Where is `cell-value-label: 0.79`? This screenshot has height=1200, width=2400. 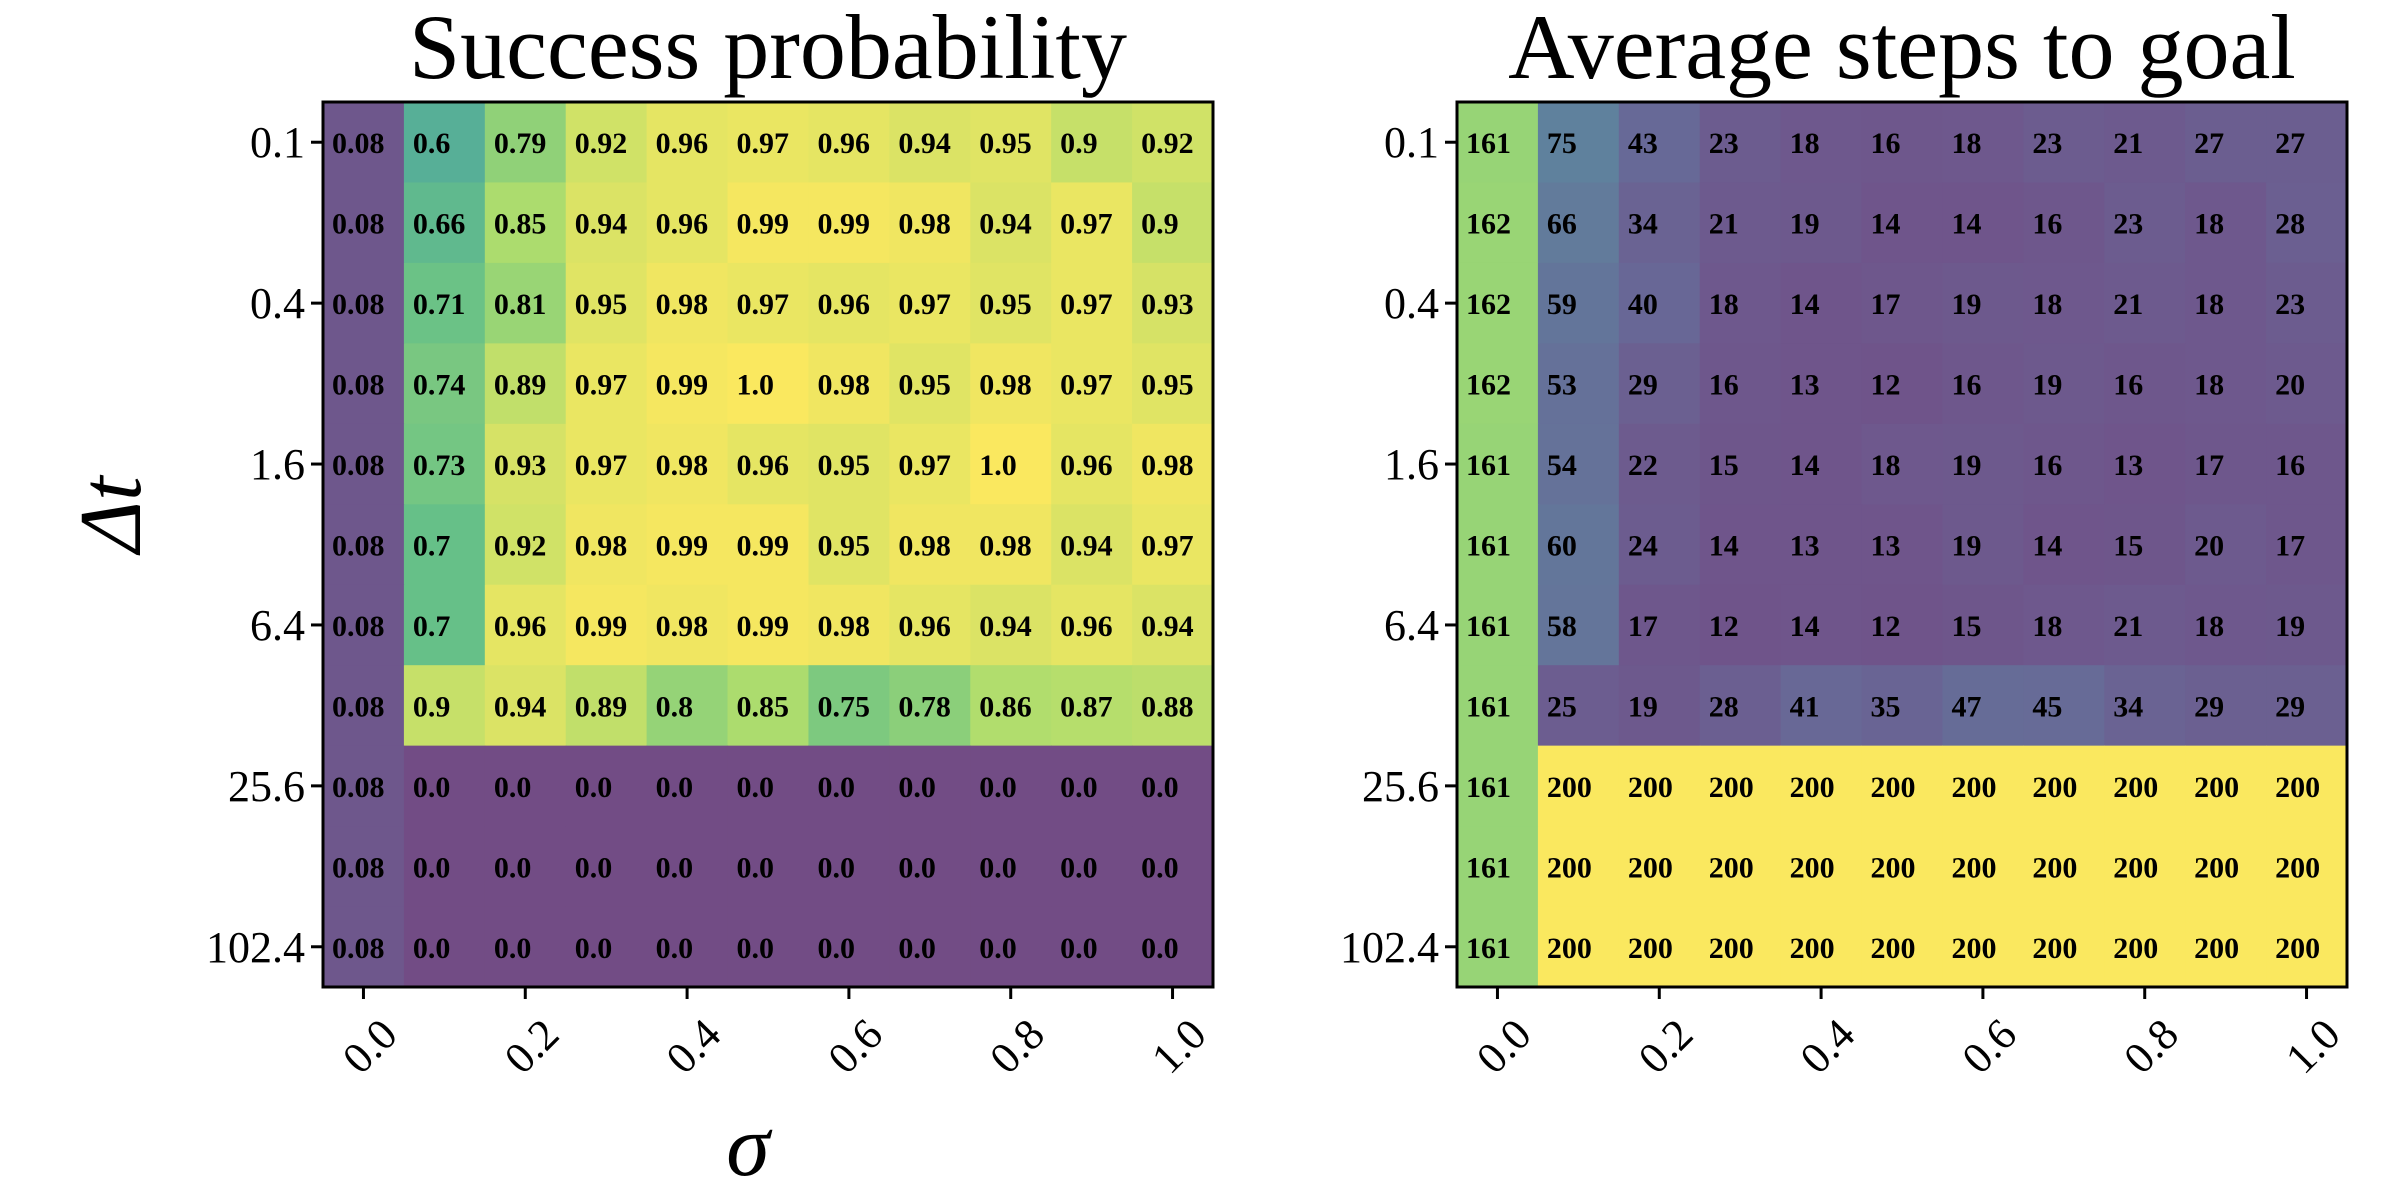
cell-value-label: 0.79 is located at coordinates (520, 143).